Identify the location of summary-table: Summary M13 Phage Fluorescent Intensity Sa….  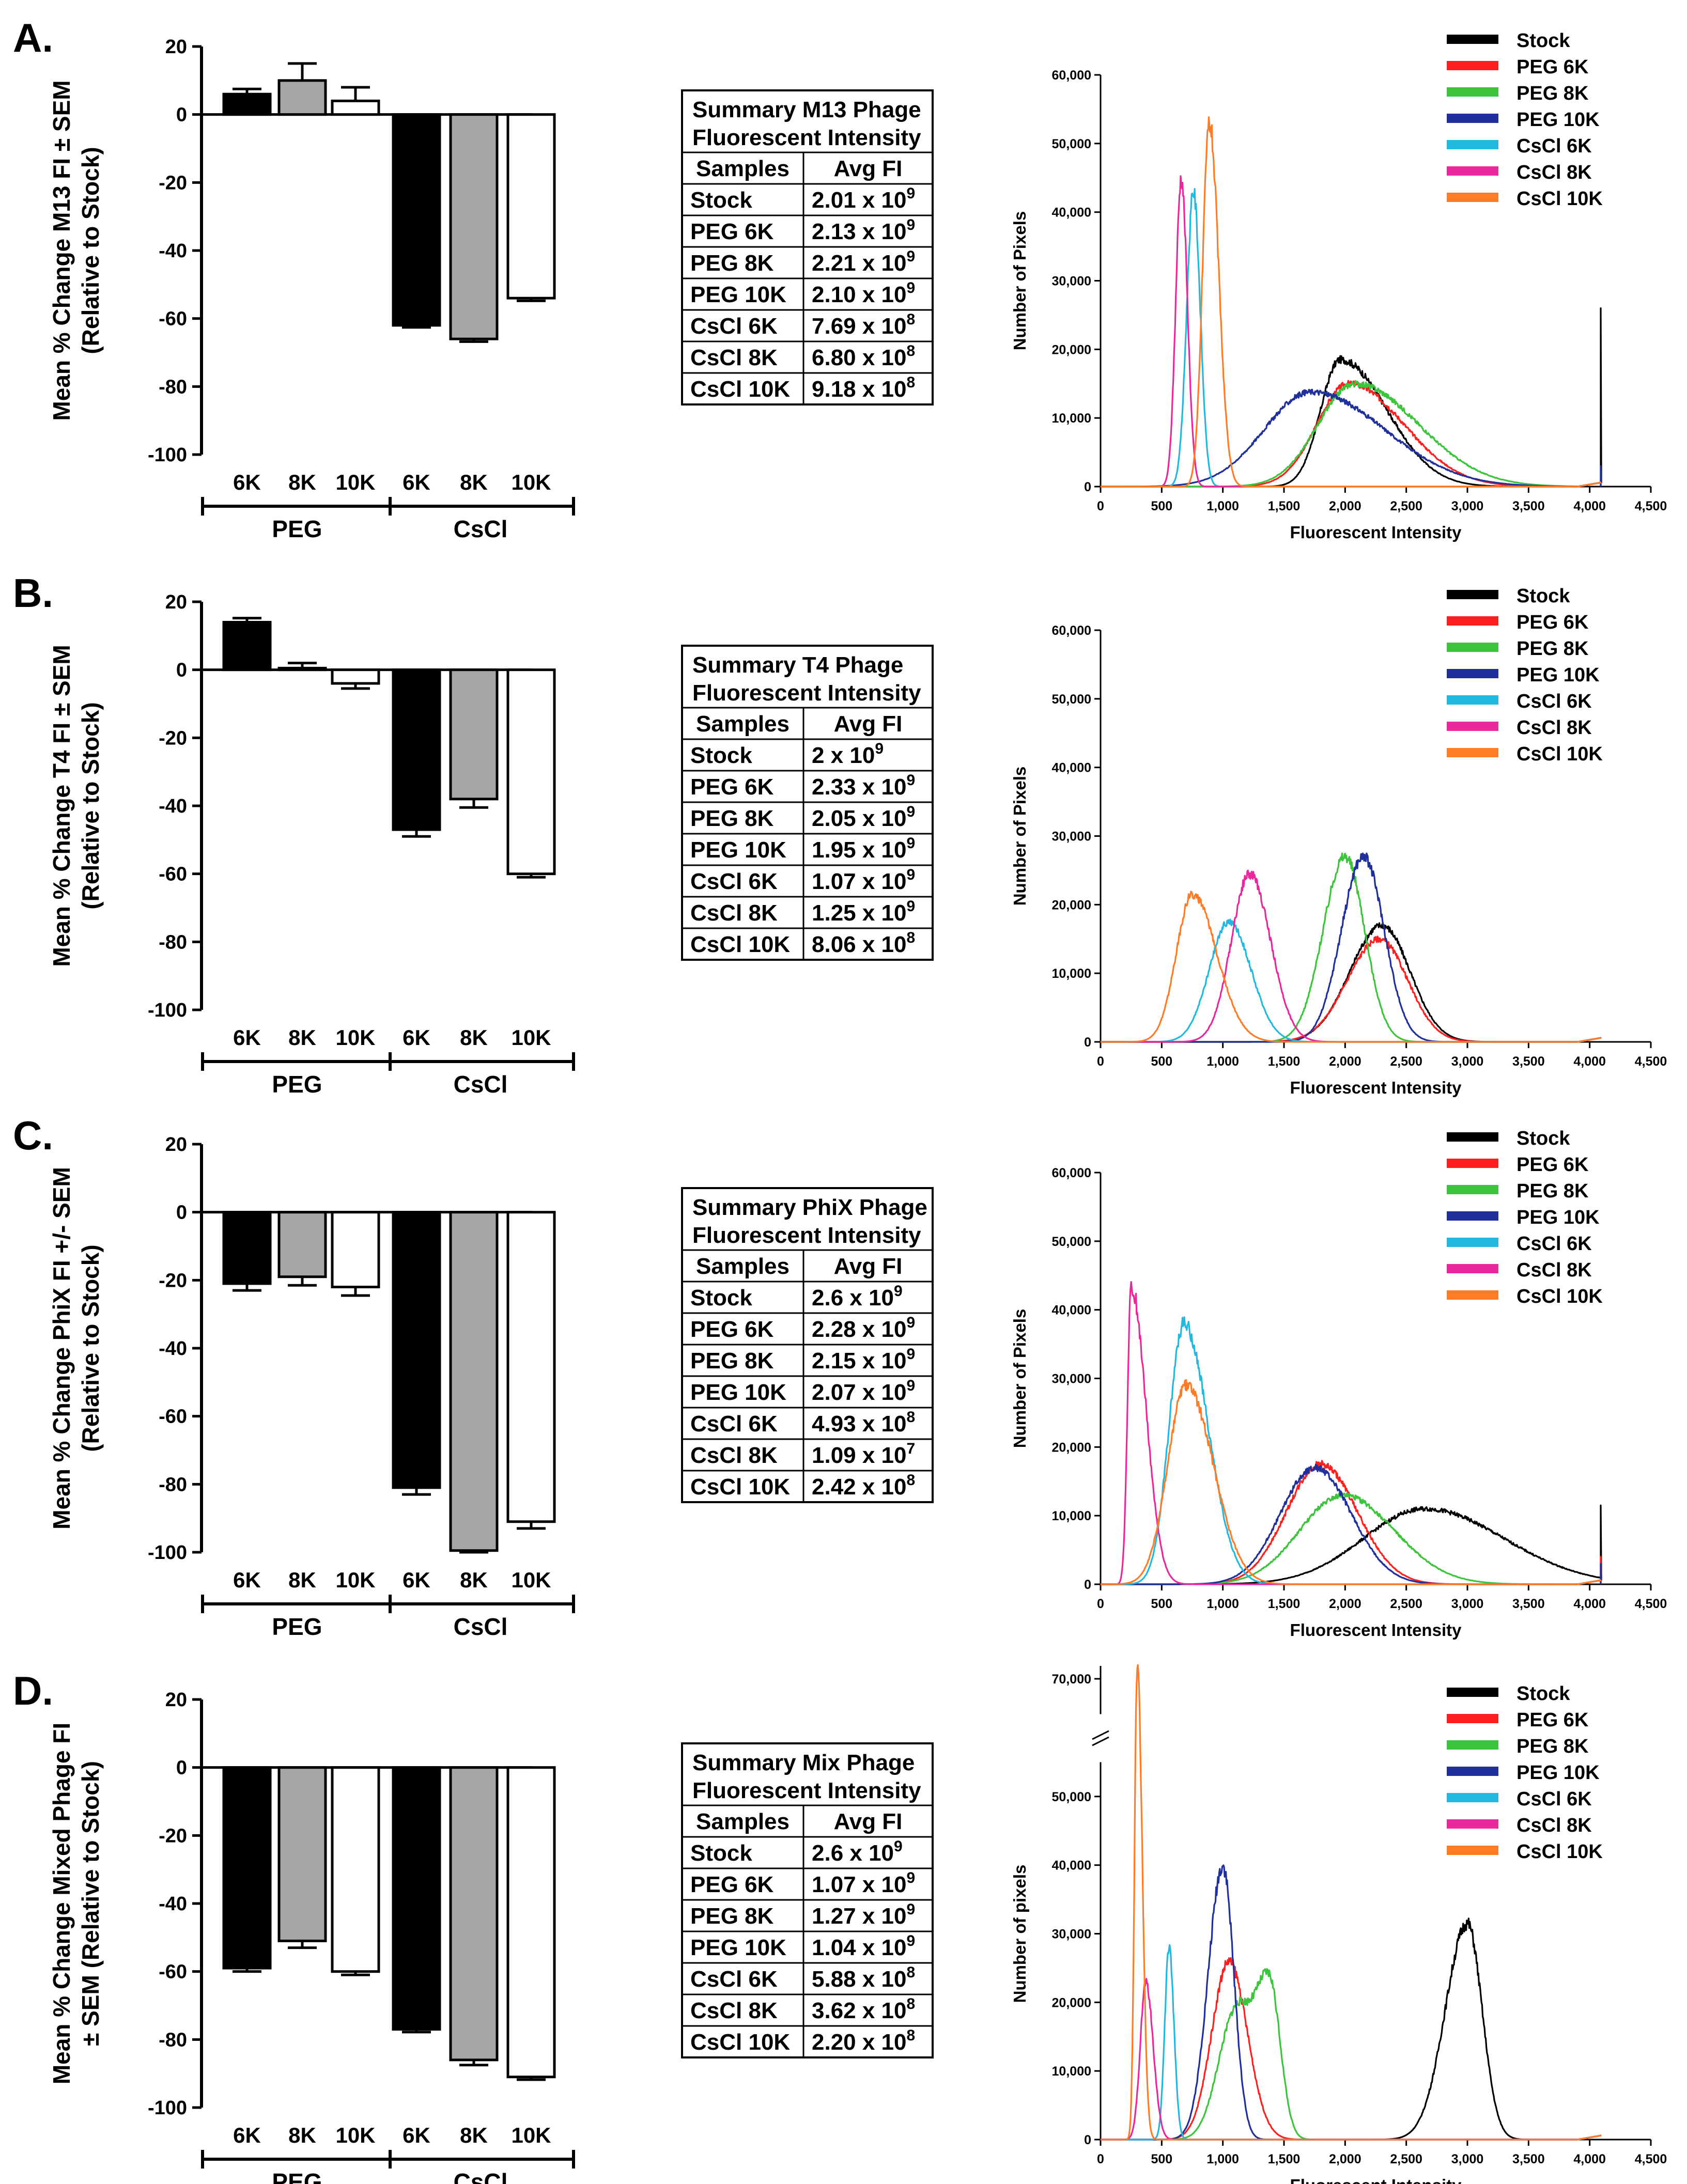
(807, 247).